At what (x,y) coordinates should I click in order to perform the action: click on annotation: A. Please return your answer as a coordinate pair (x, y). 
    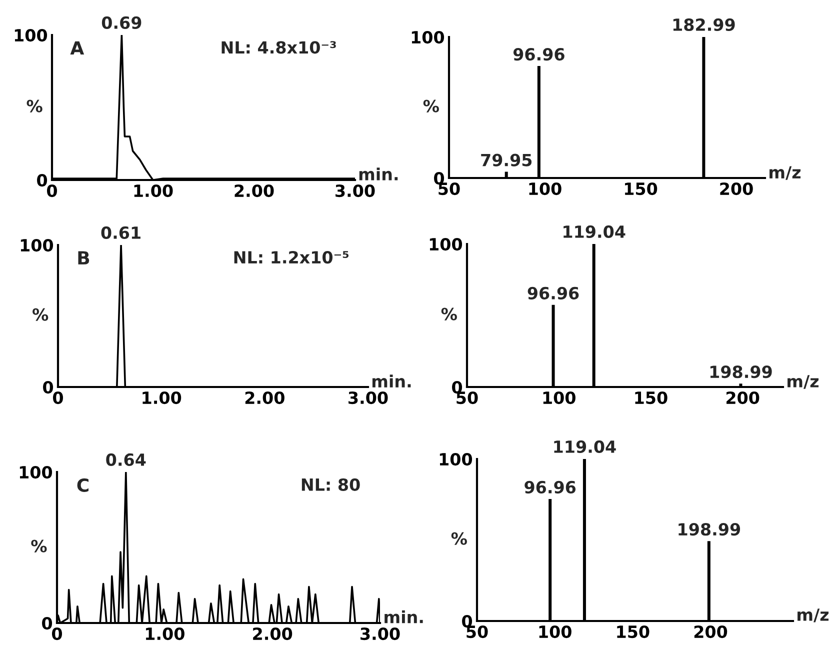
    Looking at the image, I should click on (77, 48).